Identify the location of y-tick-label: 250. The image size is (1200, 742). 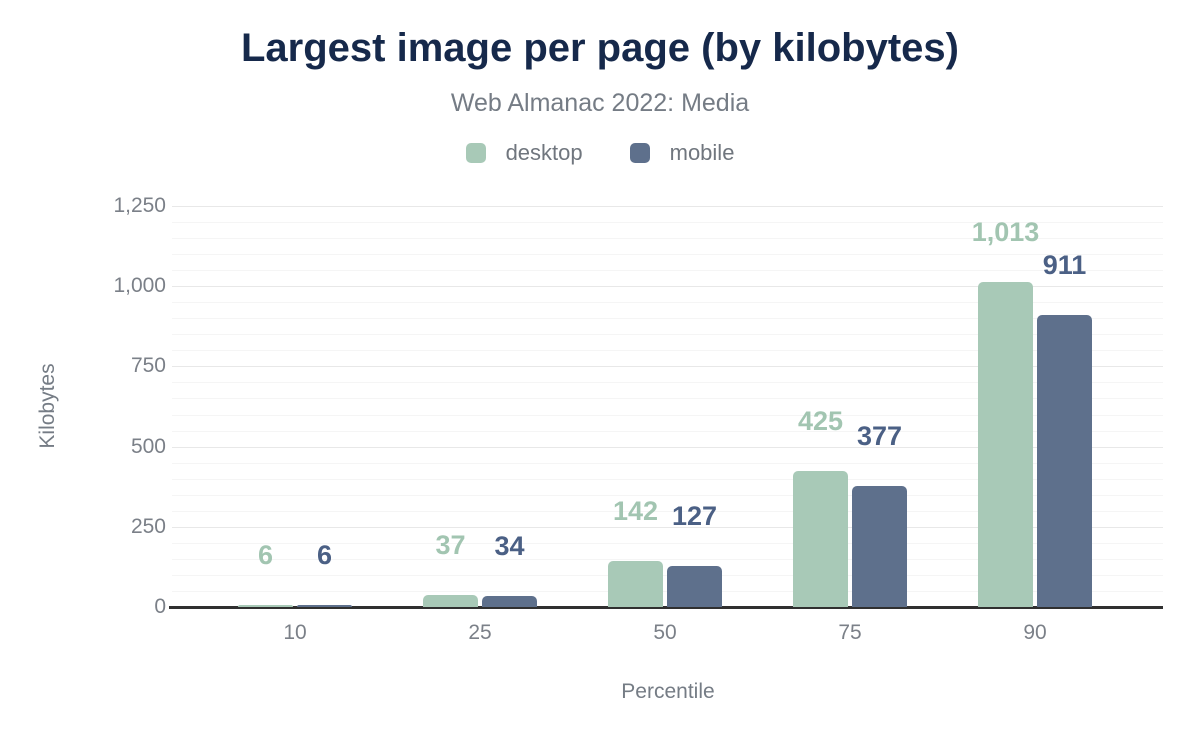
(148, 526).